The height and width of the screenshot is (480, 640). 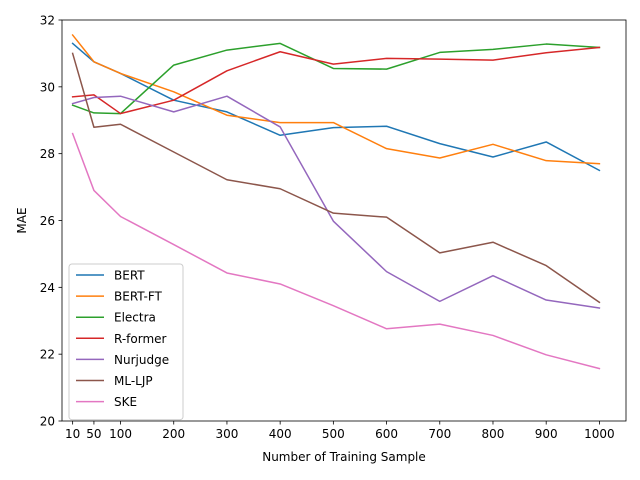 I want to click on y-axis-label: MAE, so click(x=22, y=220).